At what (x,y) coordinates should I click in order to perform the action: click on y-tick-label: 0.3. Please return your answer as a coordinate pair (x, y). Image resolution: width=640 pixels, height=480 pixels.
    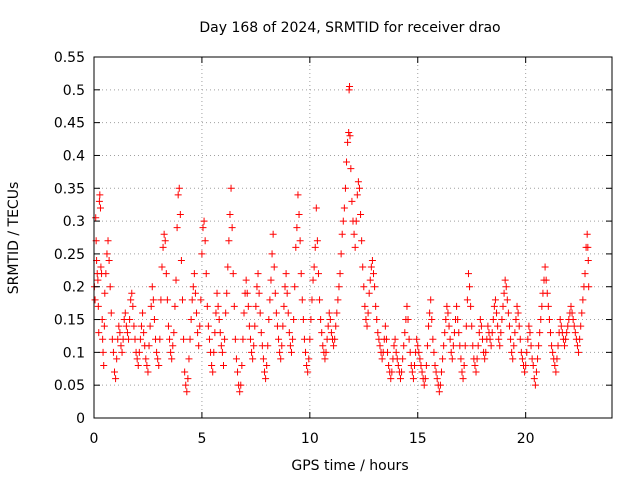
    Looking at the image, I should click on (74, 222).